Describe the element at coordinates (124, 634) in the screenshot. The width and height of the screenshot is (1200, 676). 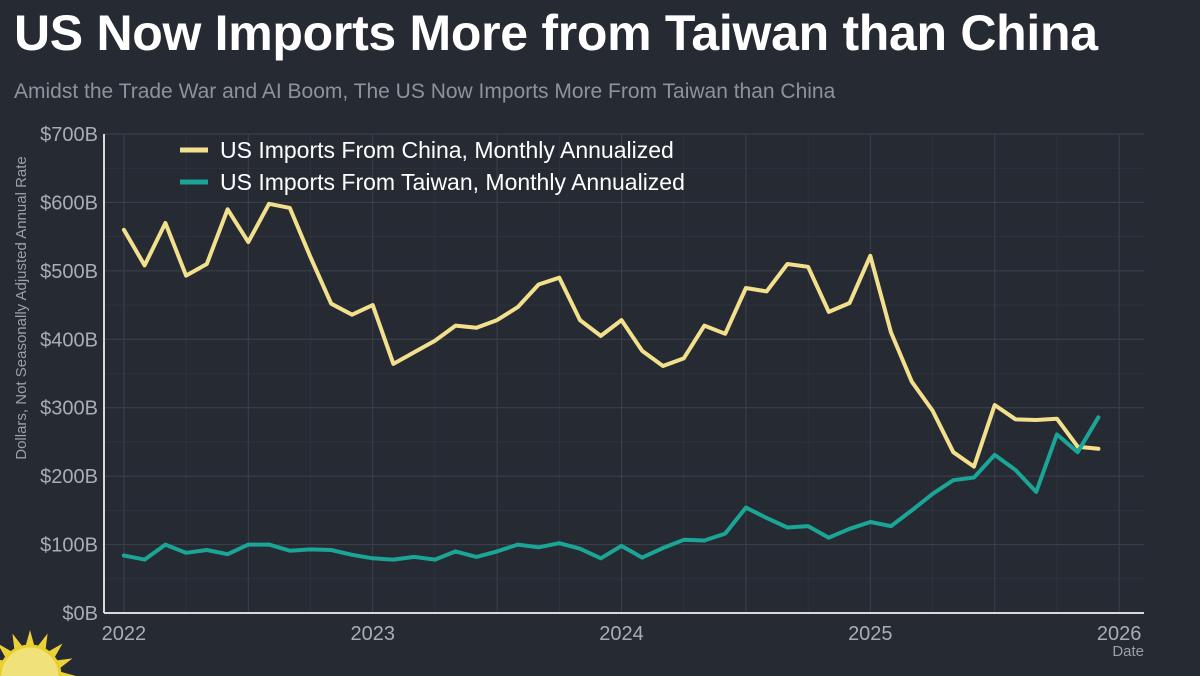
I see `x-tick-label: 2022` at that location.